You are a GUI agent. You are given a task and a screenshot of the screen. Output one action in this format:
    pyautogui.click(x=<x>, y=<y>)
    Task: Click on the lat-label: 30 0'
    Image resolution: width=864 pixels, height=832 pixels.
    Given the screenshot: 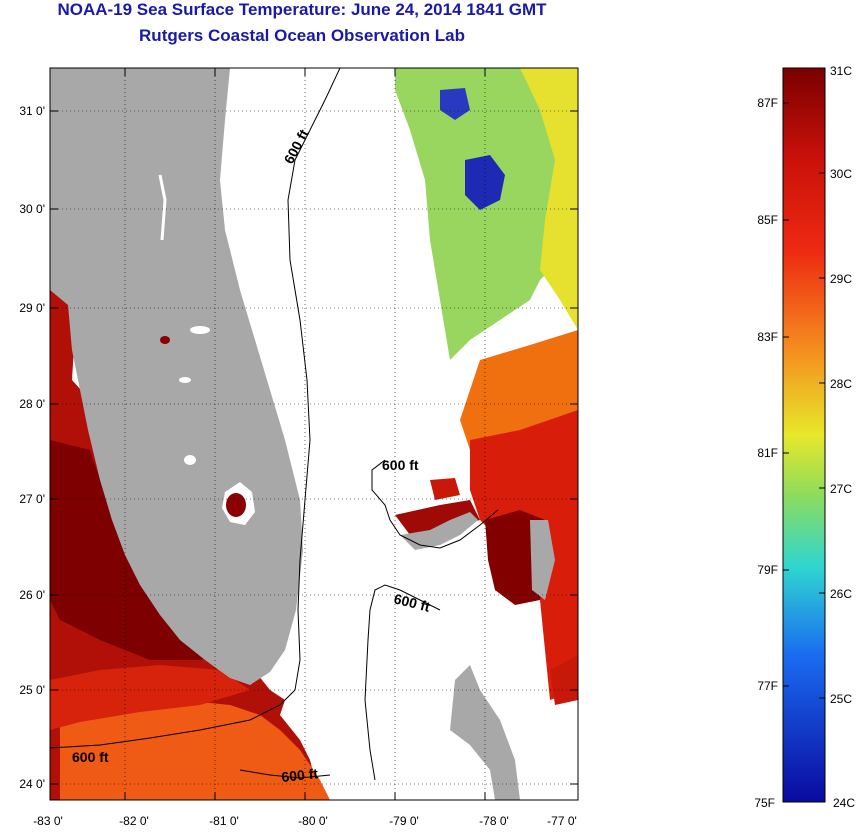 What is the action you would take?
    pyautogui.click(x=32, y=209)
    